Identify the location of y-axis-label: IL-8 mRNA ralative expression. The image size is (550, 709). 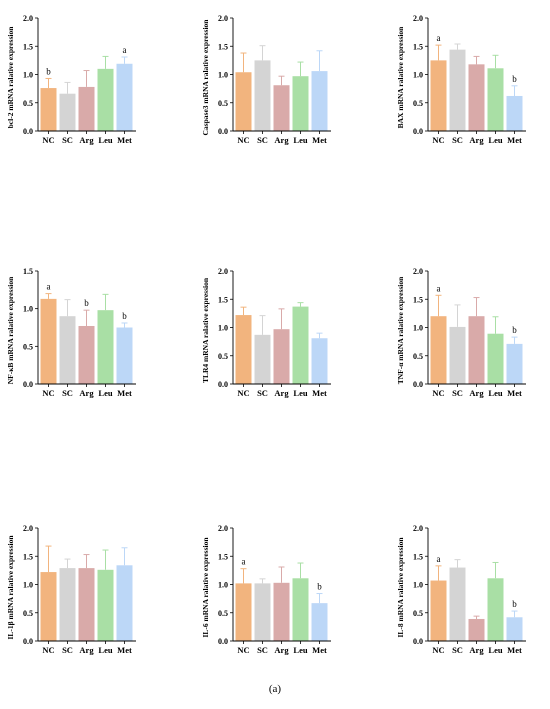
(400, 587).